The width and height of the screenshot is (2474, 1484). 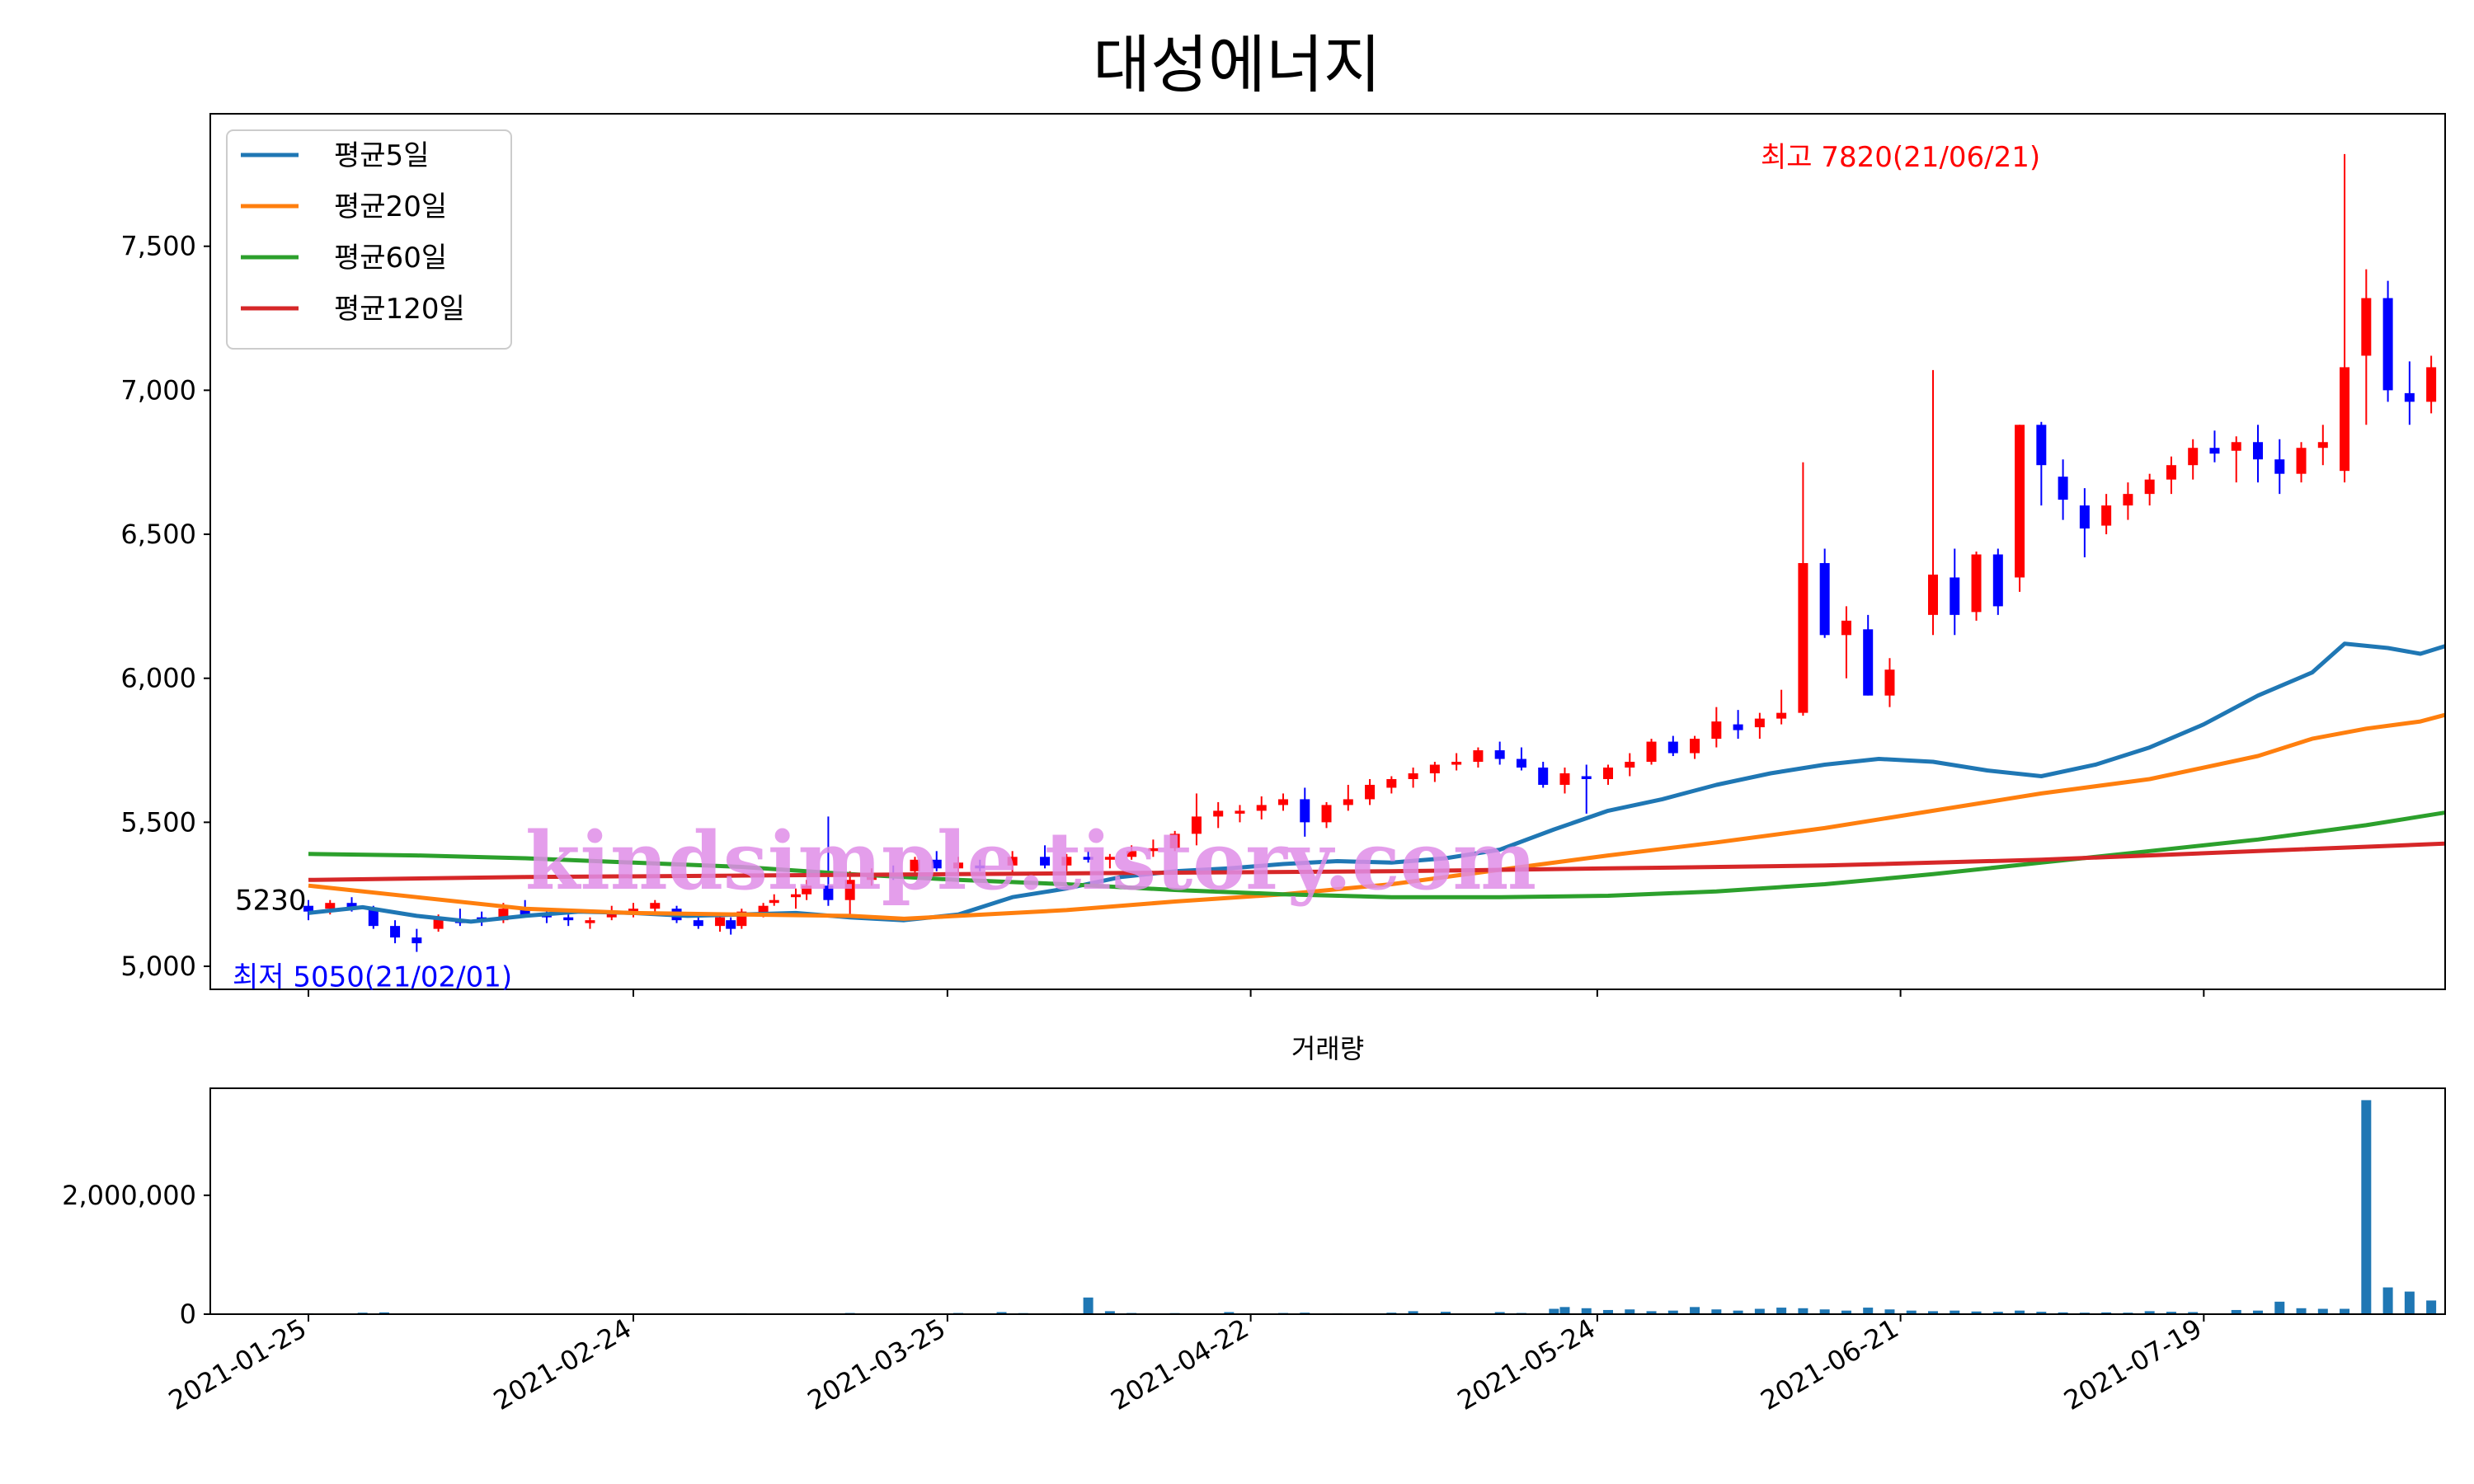 I want to click on volume-panel-frame, so click(x=1327, y=1201).